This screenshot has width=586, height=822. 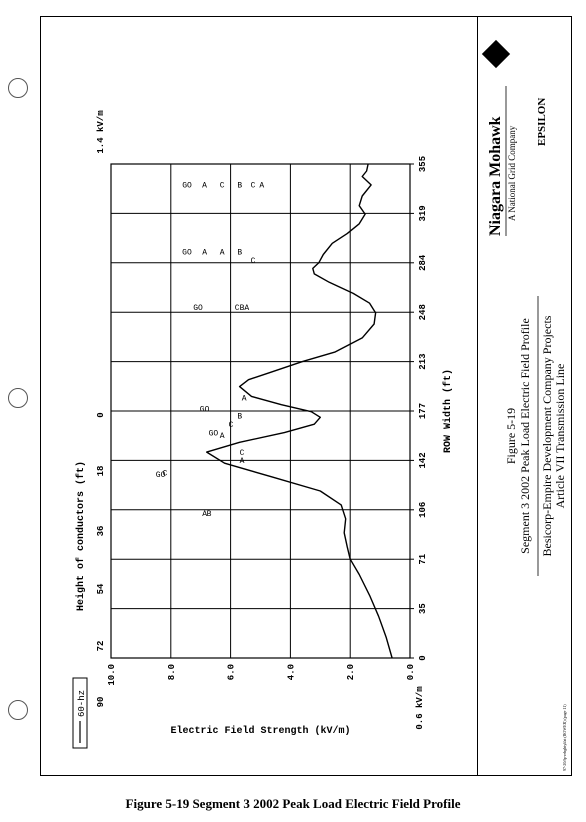 What do you see at coordinates (351, 672) in the screenshot?
I see `y-tick-label: 2.0` at bounding box center [351, 672].